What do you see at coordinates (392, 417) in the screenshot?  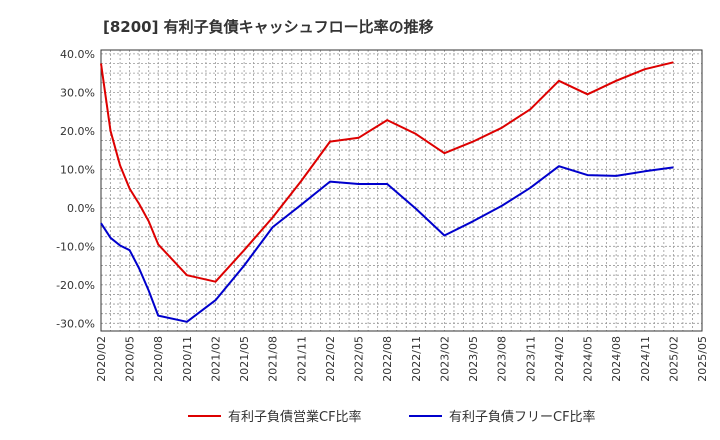 I see `legend: 有利子負債営業CF比率 有利子負債フリーCF比率` at bounding box center [392, 417].